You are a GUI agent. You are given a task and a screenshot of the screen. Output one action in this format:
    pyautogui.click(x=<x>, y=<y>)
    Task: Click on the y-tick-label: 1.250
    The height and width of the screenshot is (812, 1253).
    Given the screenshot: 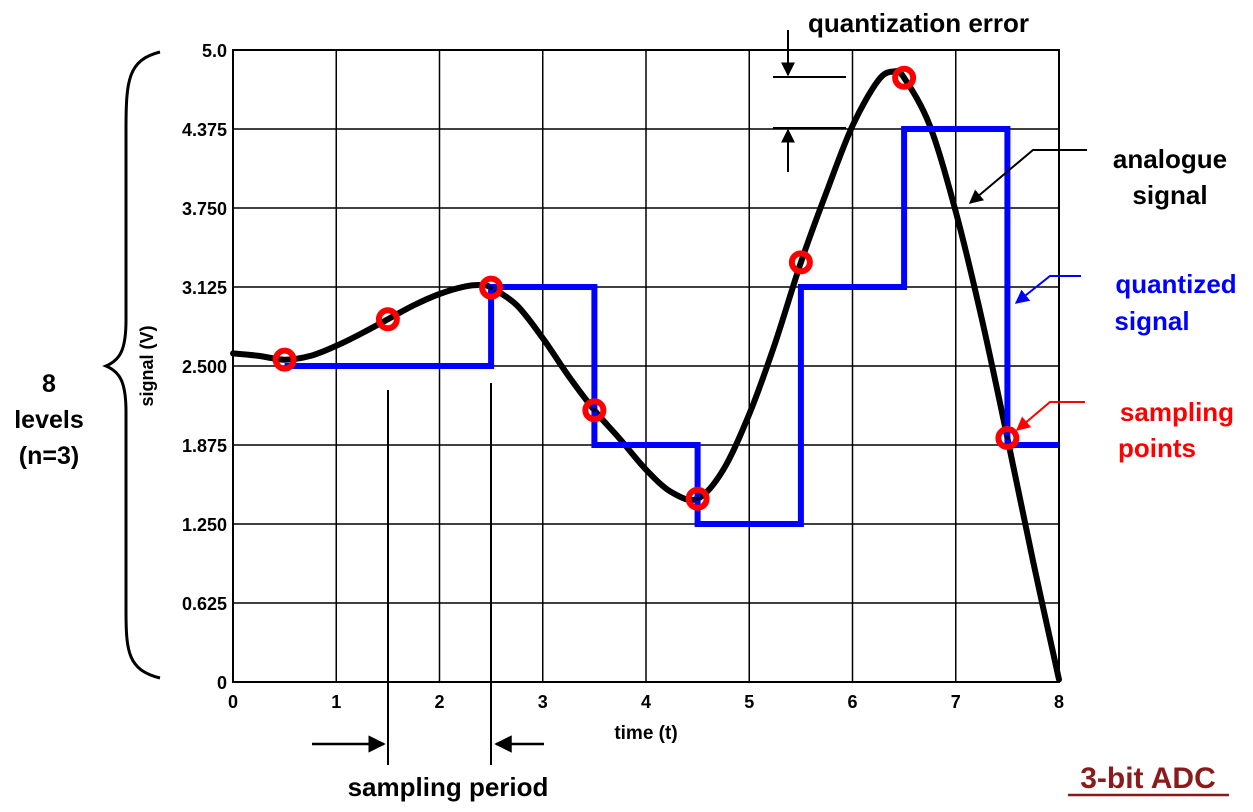 What is the action you would take?
    pyautogui.click(x=204, y=525)
    